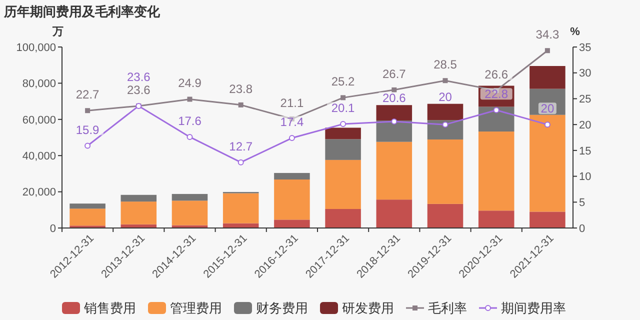 This screenshot has height=320, width=640. Describe the element at coordinates (39, 84) in the screenshot. I see `y-tick-label: 80,000` at that location.